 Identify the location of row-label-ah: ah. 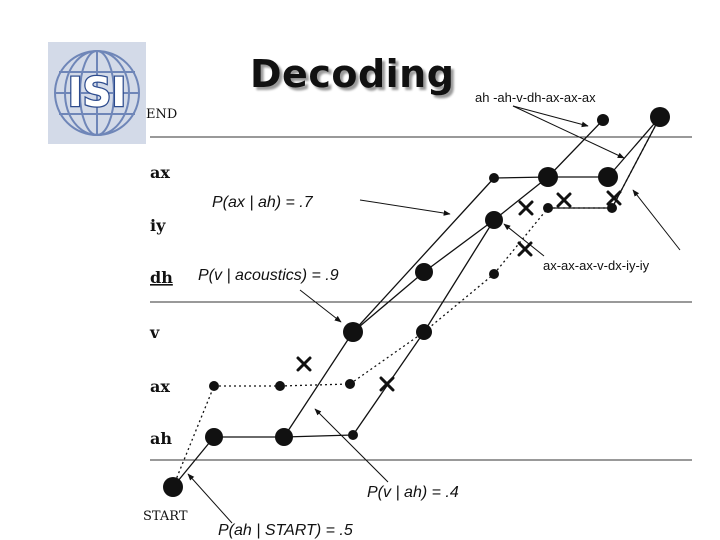
(161, 438).